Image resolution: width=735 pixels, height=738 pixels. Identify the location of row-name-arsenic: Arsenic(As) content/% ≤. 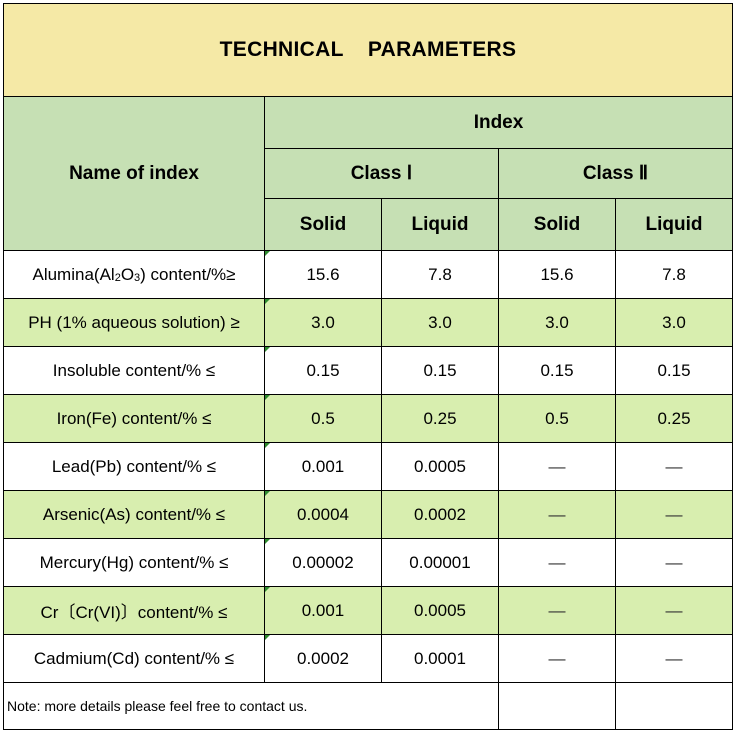
(134, 514).